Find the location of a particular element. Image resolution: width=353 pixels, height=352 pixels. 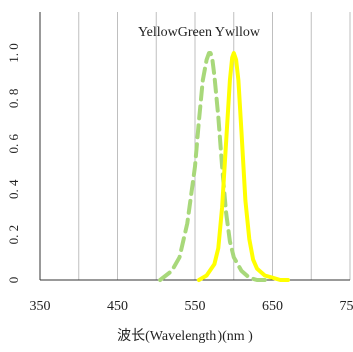

y-tick-label-3: 0. 6 is located at coordinates (13, 144).